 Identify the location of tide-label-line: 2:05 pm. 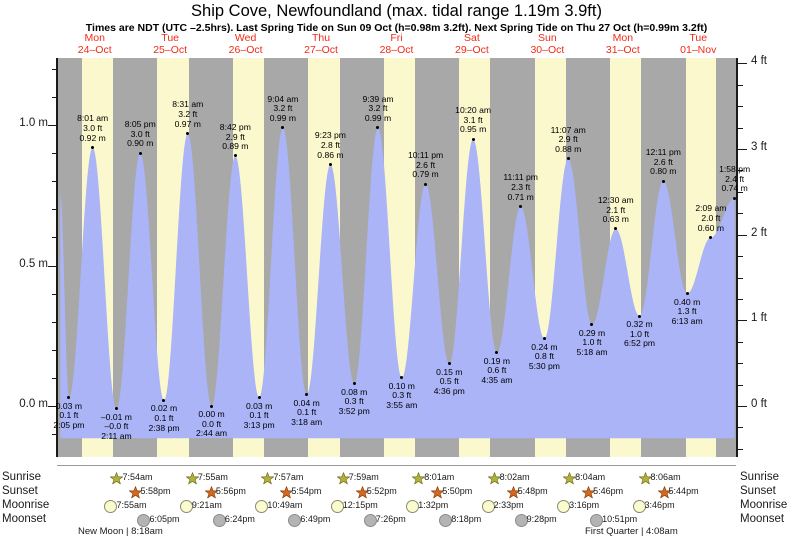
(69, 424).